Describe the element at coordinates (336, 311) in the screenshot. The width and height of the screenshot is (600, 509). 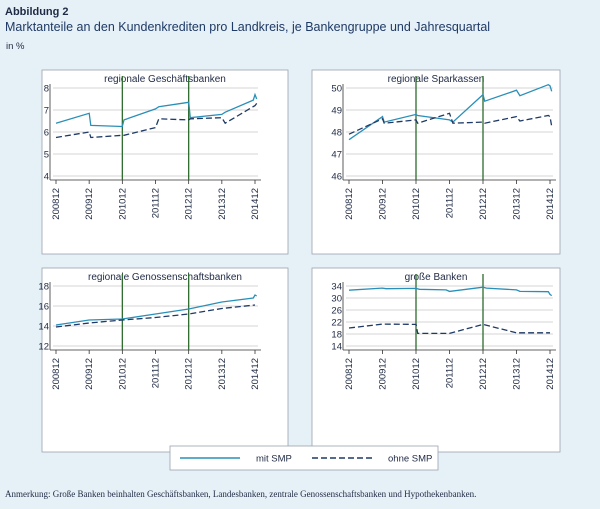
I see `y-tick-label: 26` at that location.